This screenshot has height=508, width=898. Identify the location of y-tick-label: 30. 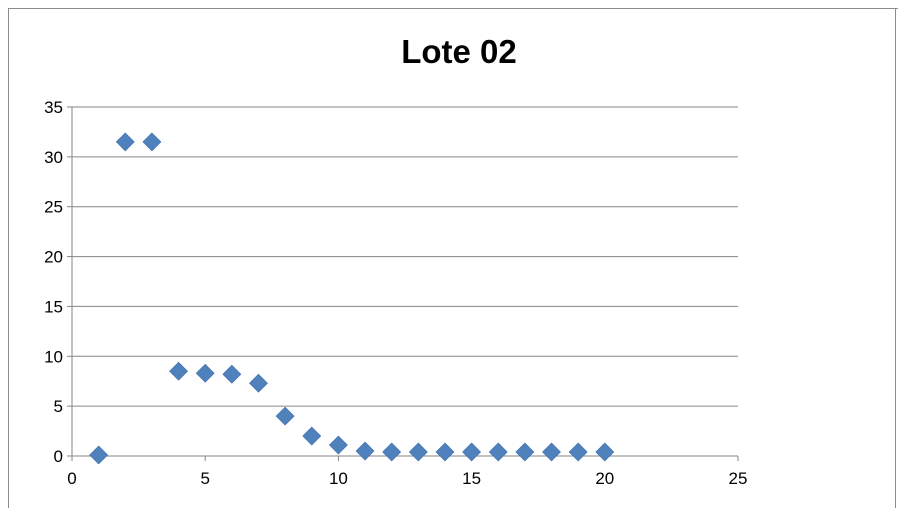
(53, 157).